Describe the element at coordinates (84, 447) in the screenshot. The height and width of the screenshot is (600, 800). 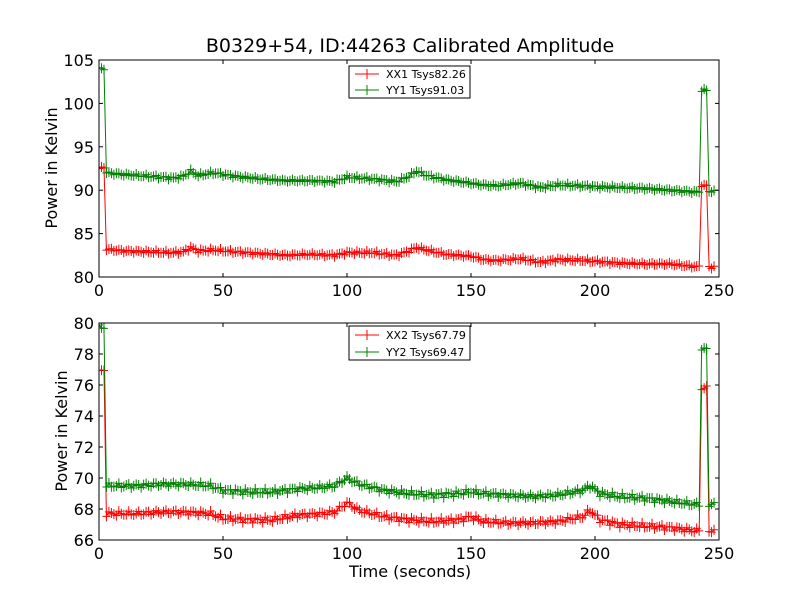
I see `y-tick-label: 72` at that location.